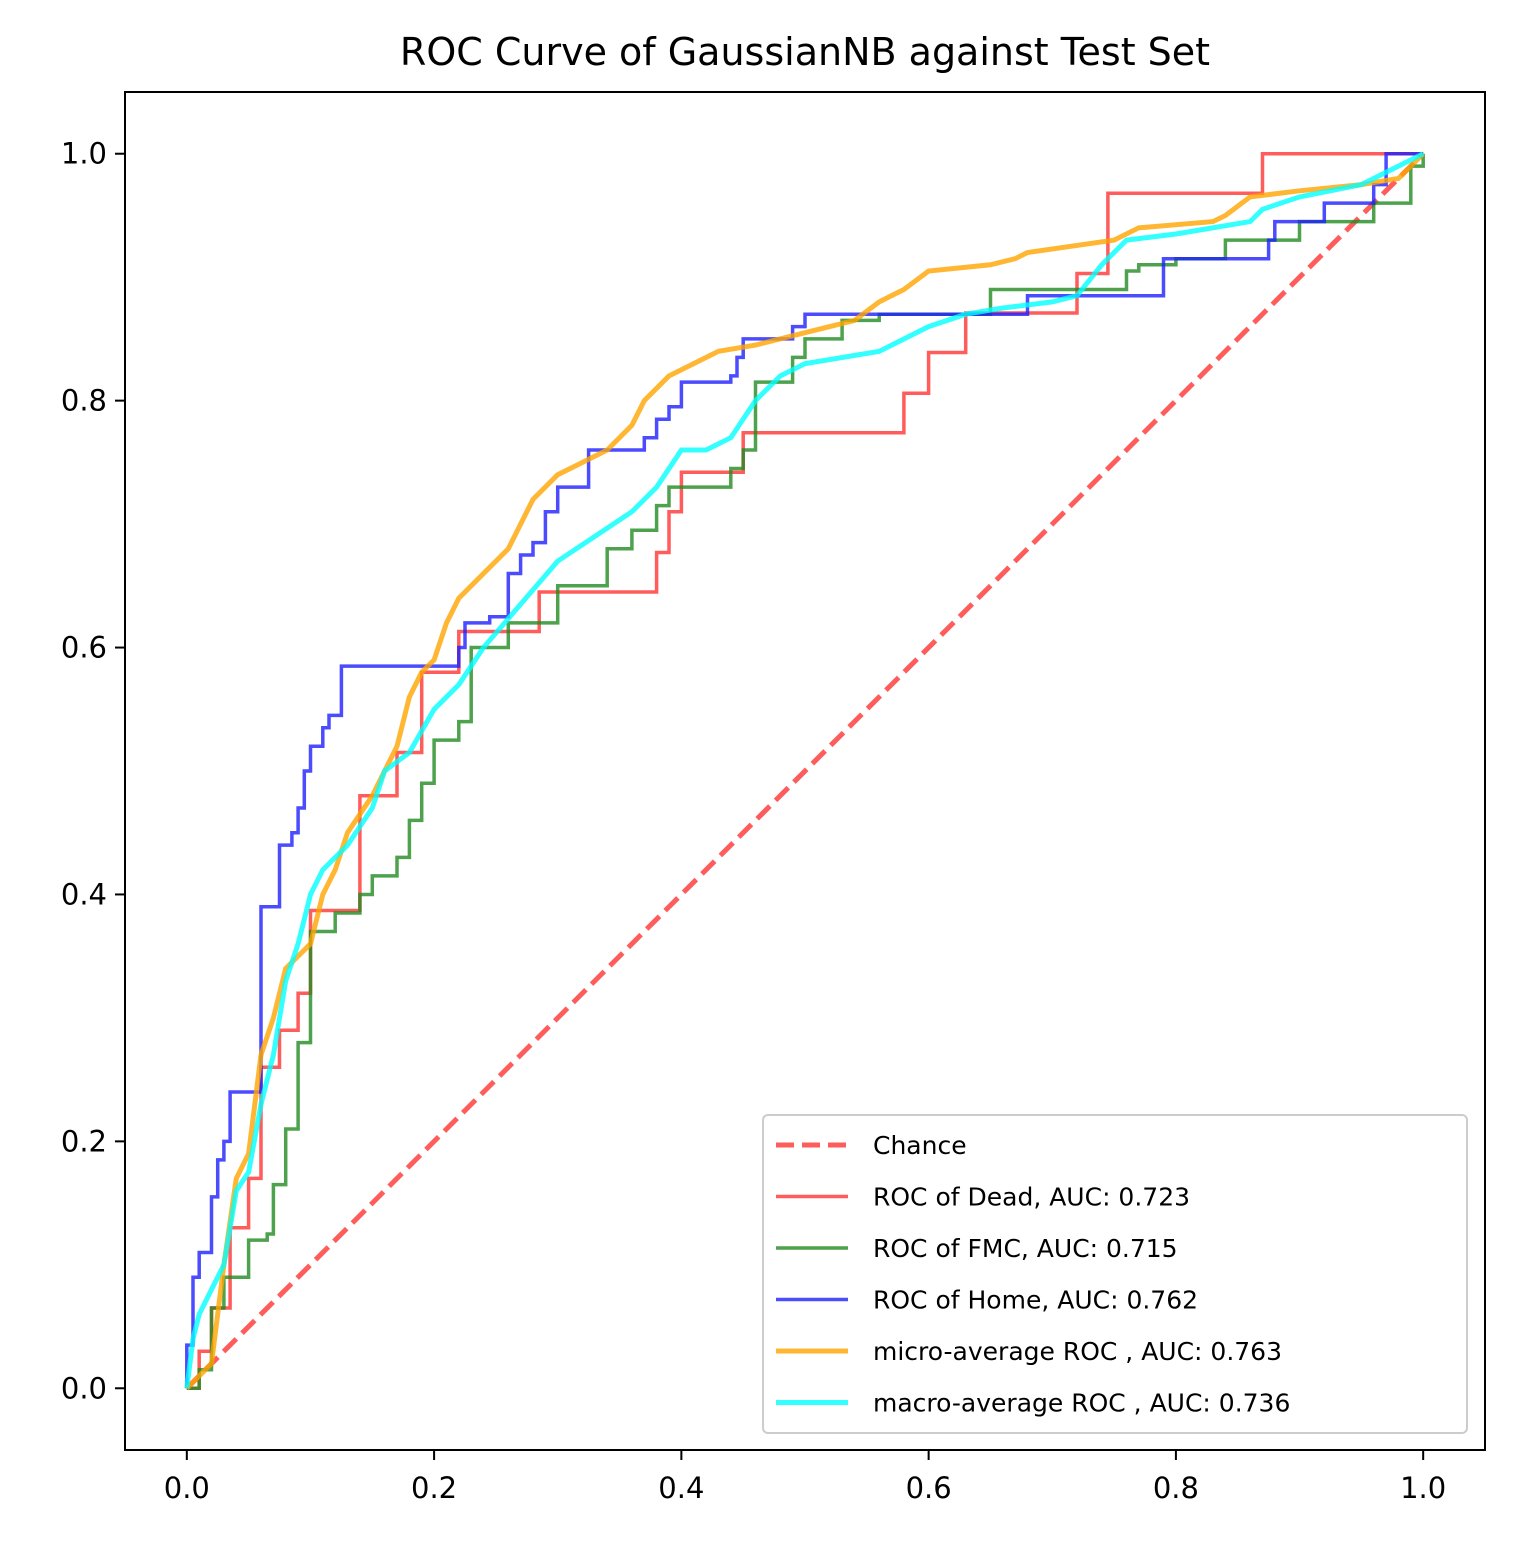 The width and height of the screenshot is (1514, 1553). I want to click on legend-label: macro-average ROC , AUC: 0.736, so click(1081, 1403).